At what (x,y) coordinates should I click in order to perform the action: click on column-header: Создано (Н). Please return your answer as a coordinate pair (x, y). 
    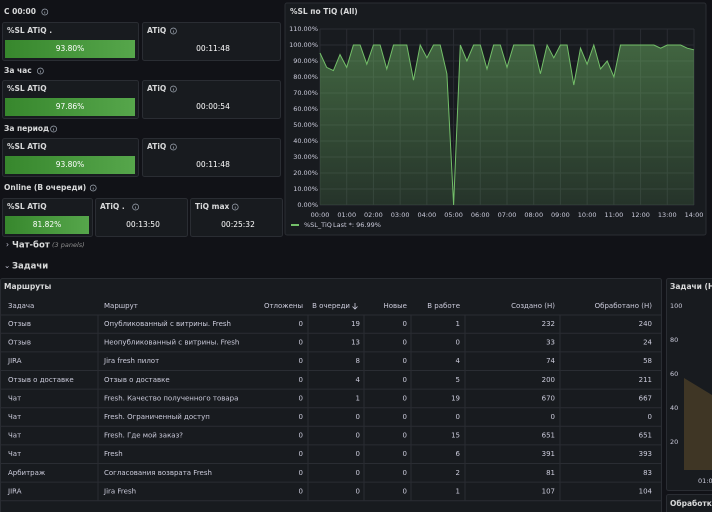
    Looking at the image, I should click on (533, 306).